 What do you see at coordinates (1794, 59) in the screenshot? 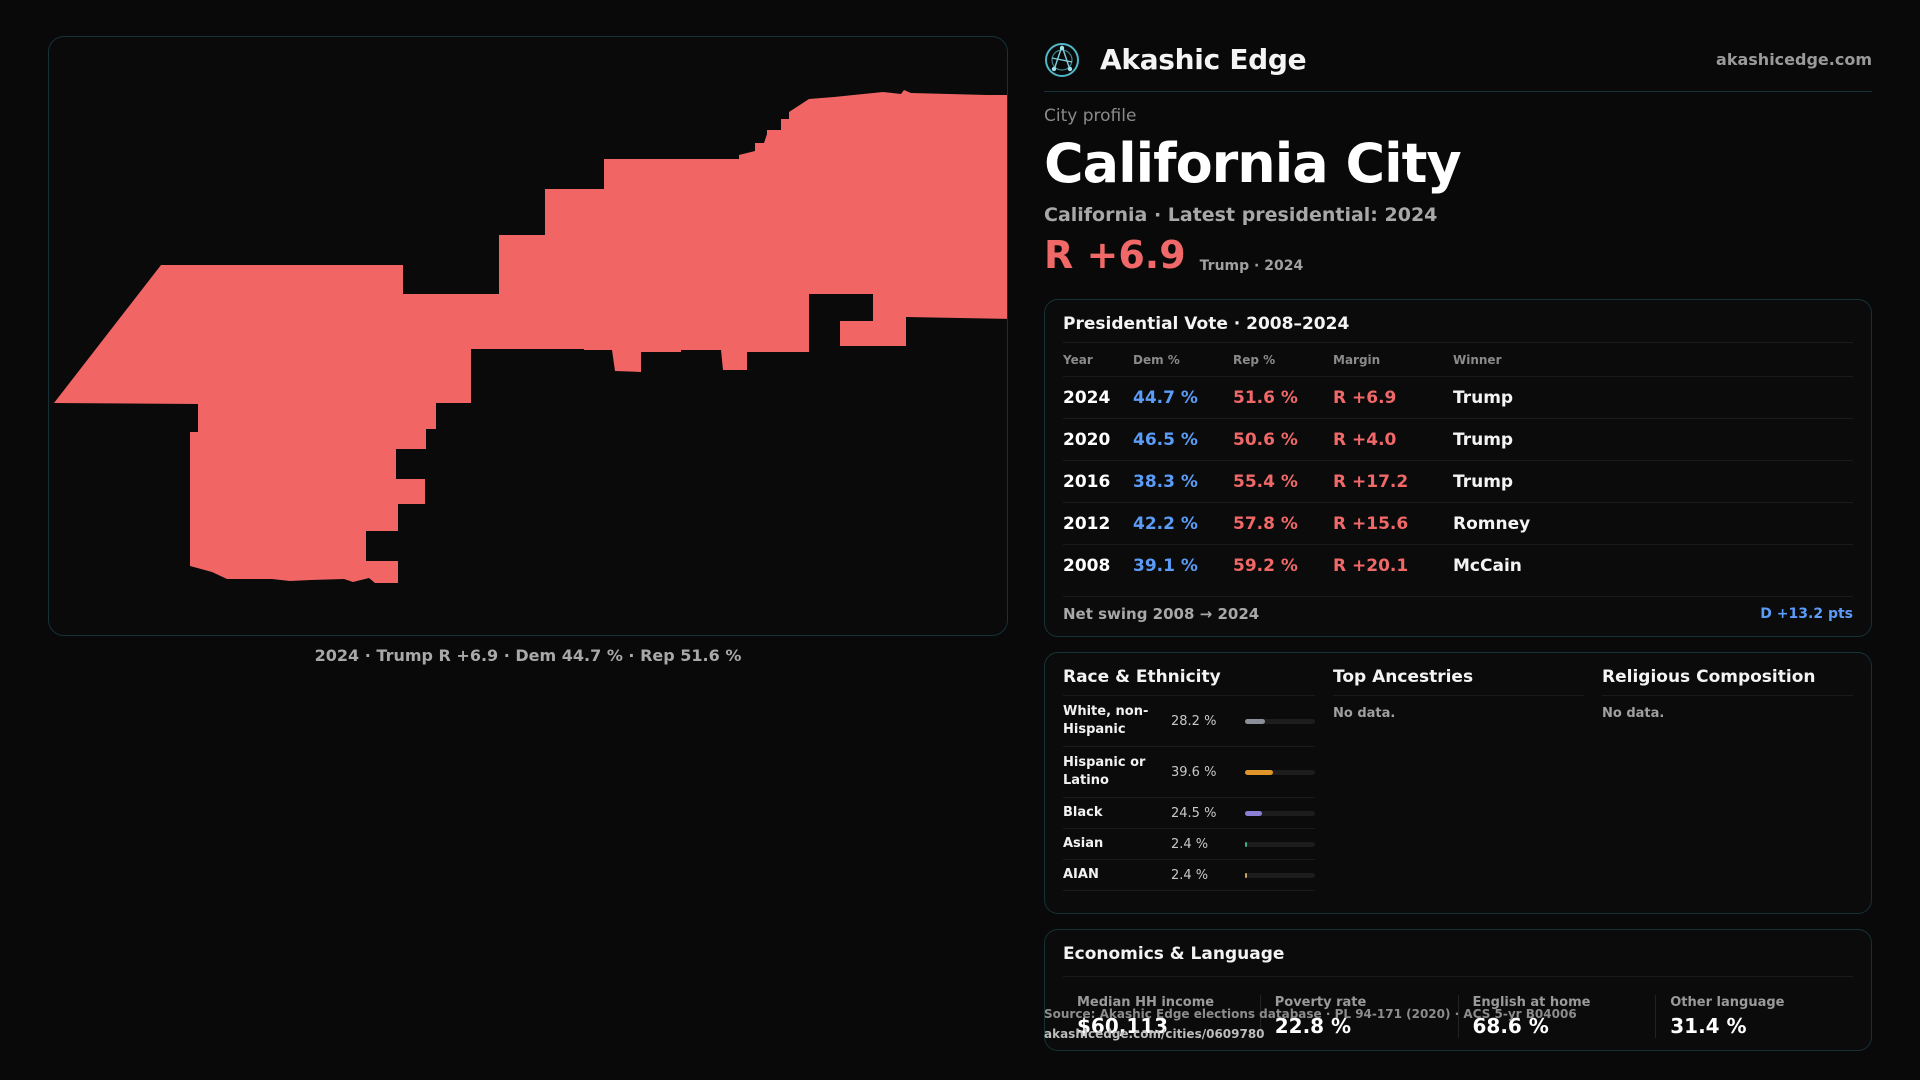
I see `brand-url: akashicedge.com` at bounding box center [1794, 59].